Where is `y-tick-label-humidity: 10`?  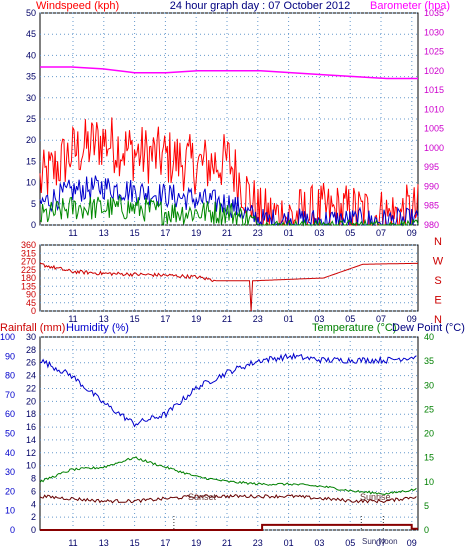
y-tick-label-humidity: 10 is located at coordinates (10, 511).